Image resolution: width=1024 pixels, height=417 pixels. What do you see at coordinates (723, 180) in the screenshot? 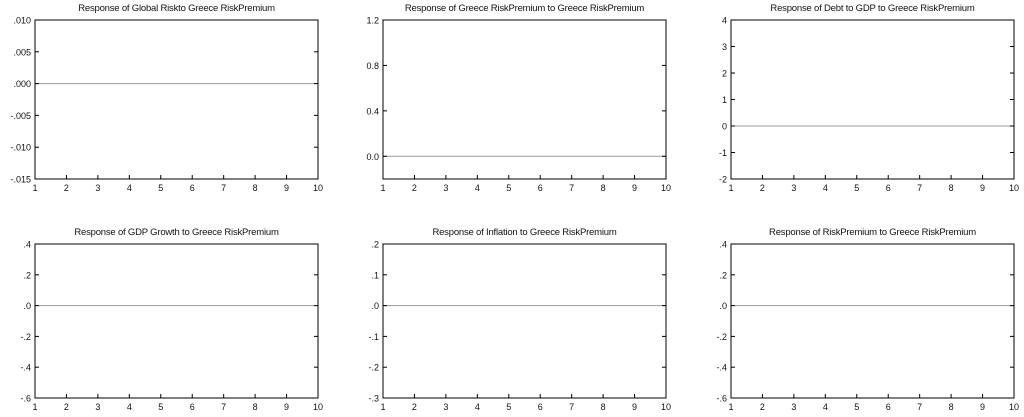
I see `y-tick-label: -2` at bounding box center [723, 180].